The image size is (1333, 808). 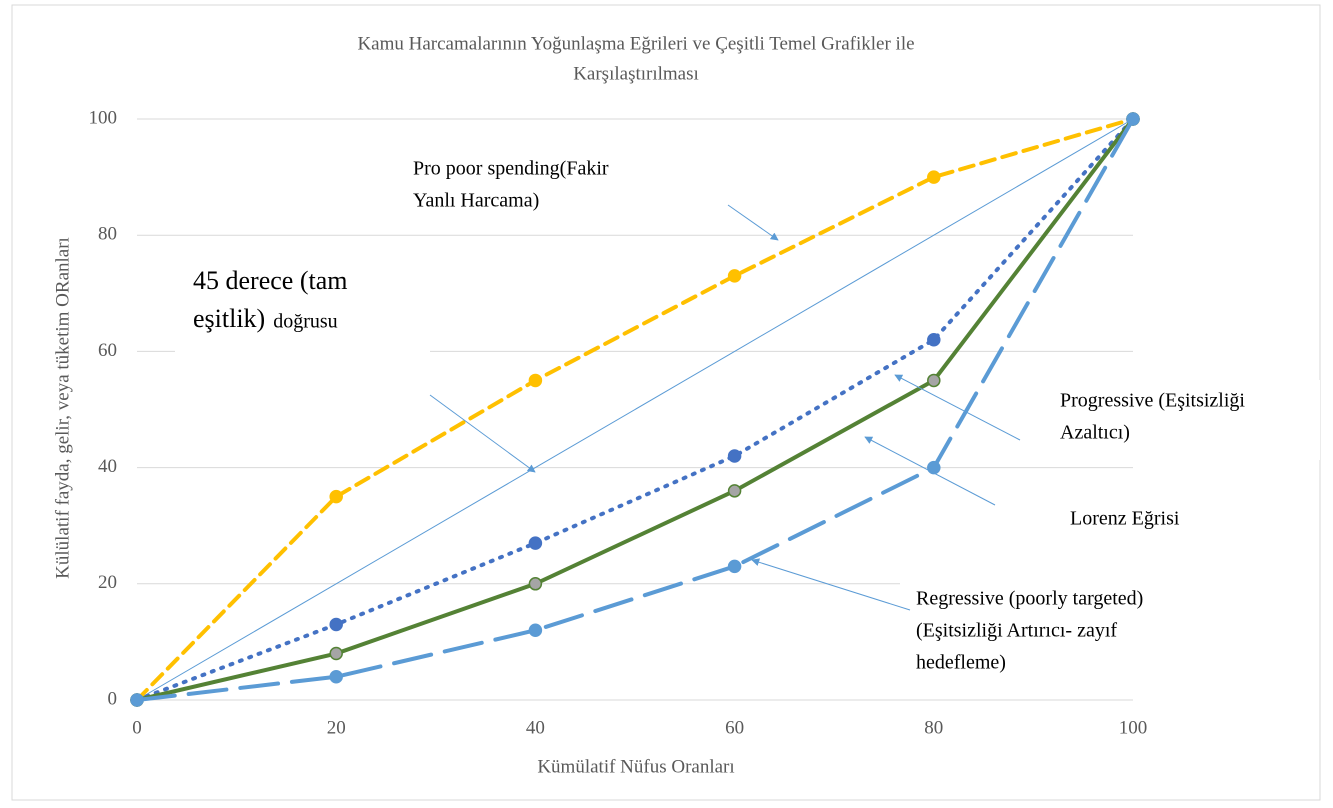 I want to click on x-tick-label: 40, so click(x=535, y=727).